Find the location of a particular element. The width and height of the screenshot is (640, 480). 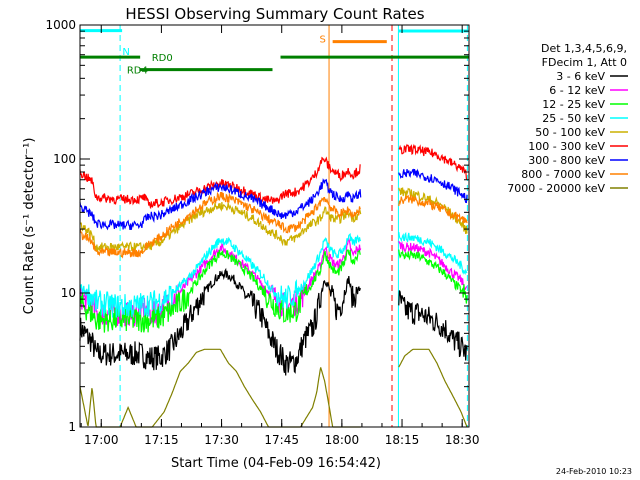

x-tick-label: 17:30 is located at coordinates (221, 440).